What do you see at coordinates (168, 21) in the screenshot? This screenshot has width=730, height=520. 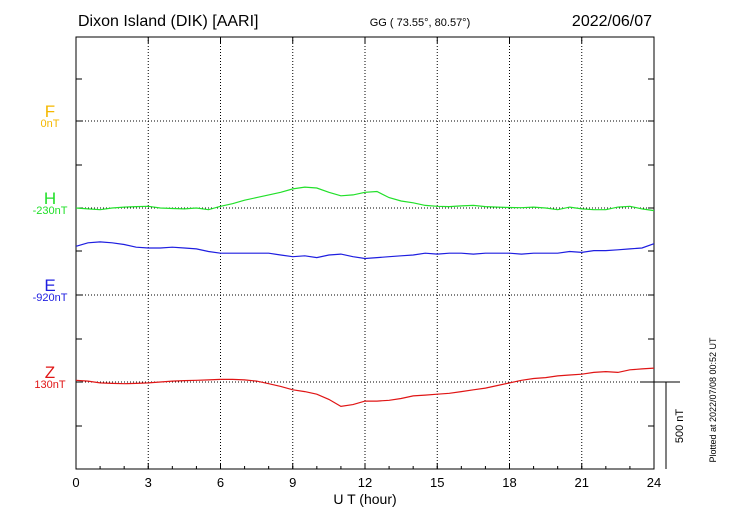 I see `station-title: Dixon Island (DIK) [AARI]` at bounding box center [168, 21].